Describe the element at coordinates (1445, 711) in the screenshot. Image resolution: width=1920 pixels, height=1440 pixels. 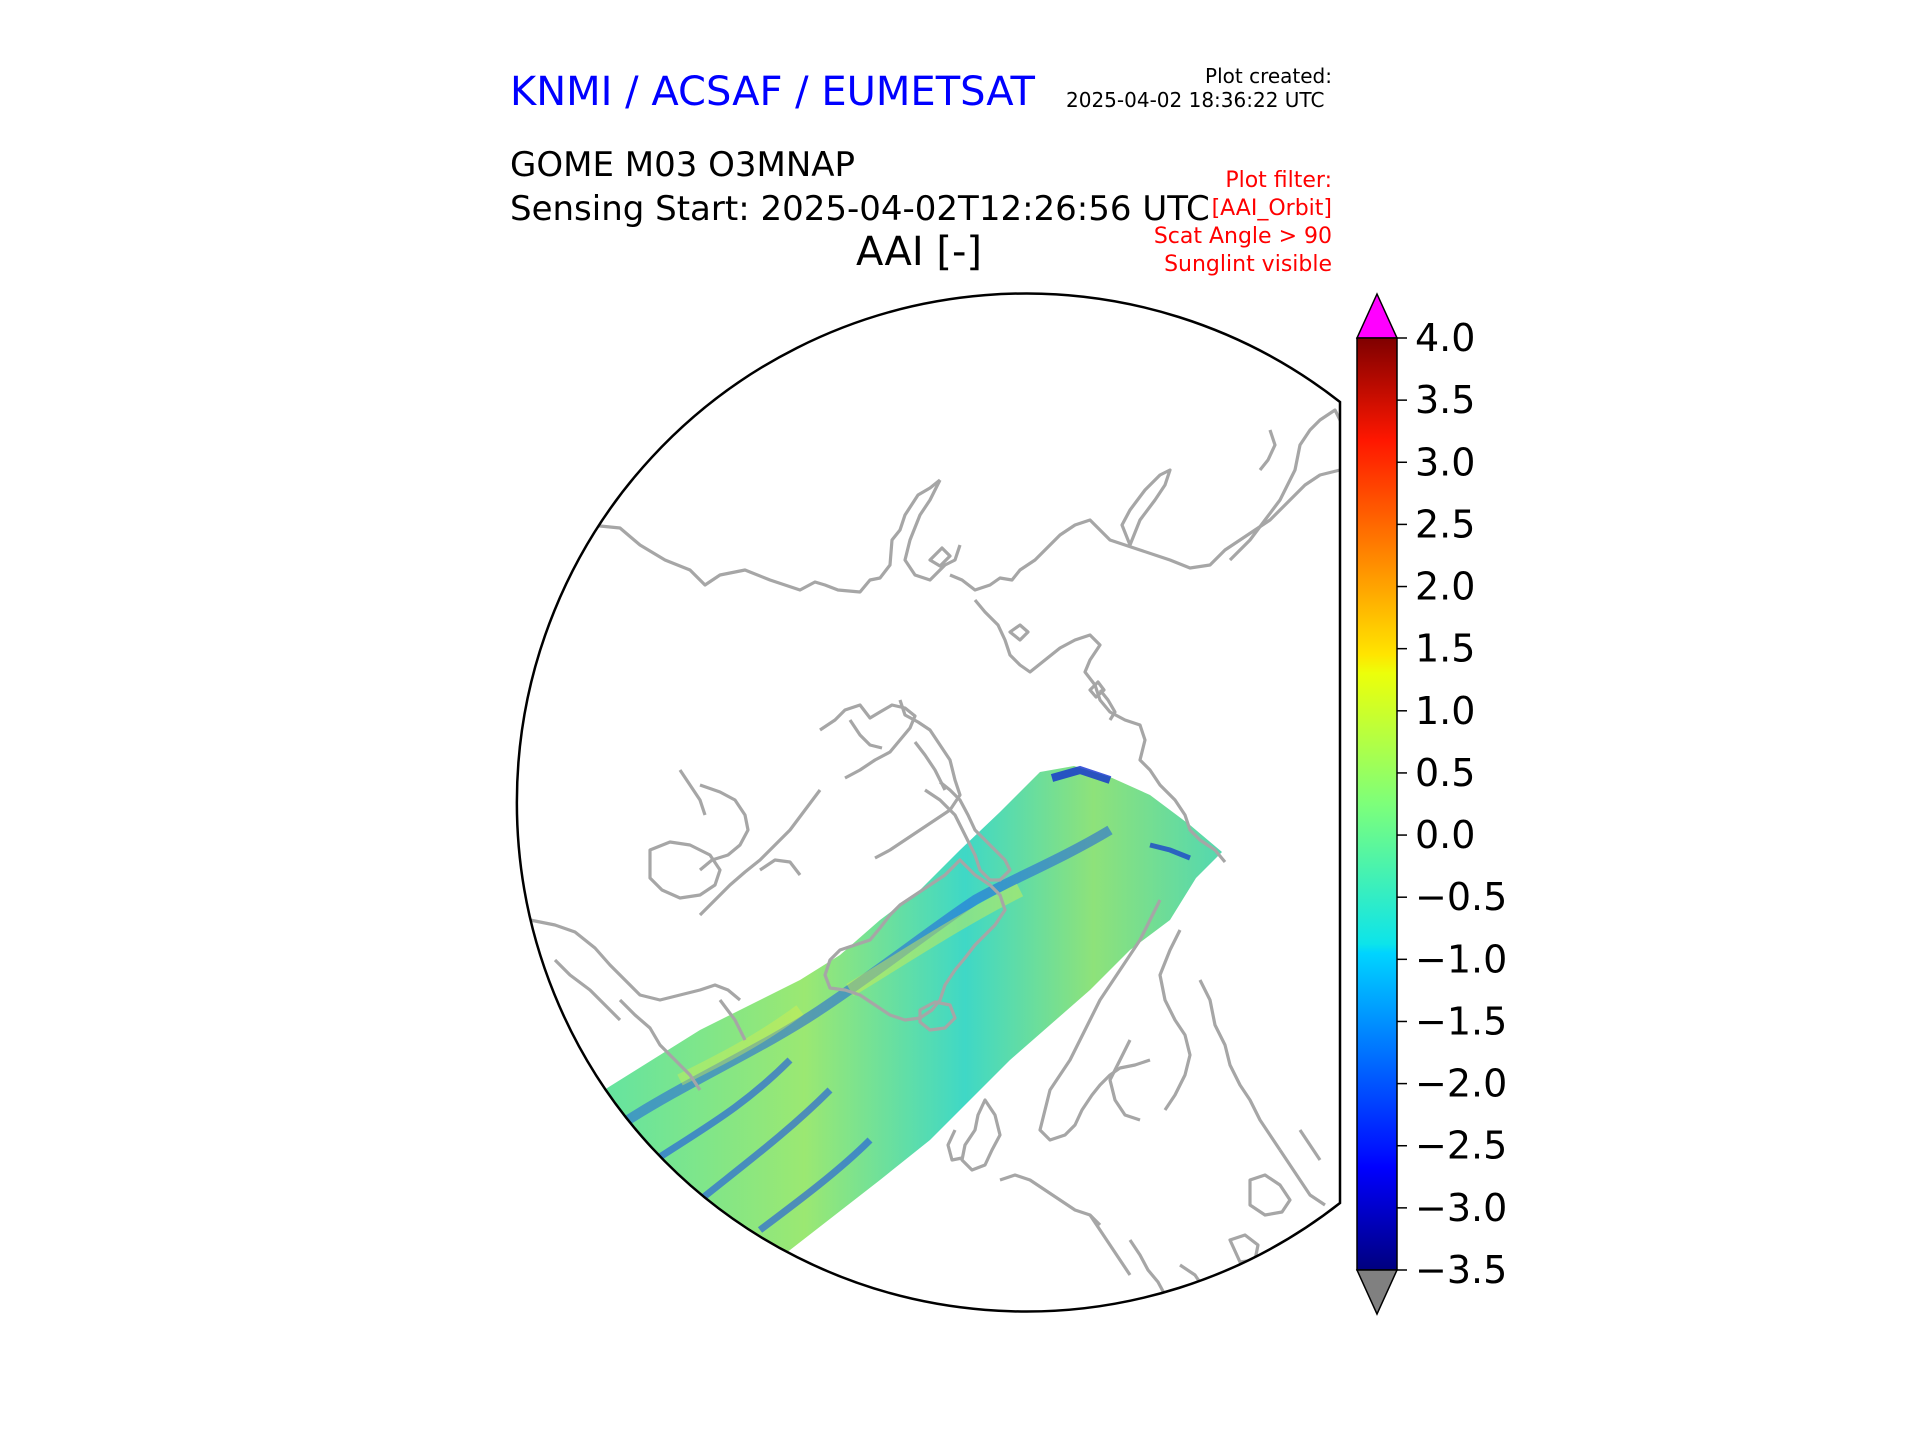
I see `colorbar-tick-label: 1.0` at that location.